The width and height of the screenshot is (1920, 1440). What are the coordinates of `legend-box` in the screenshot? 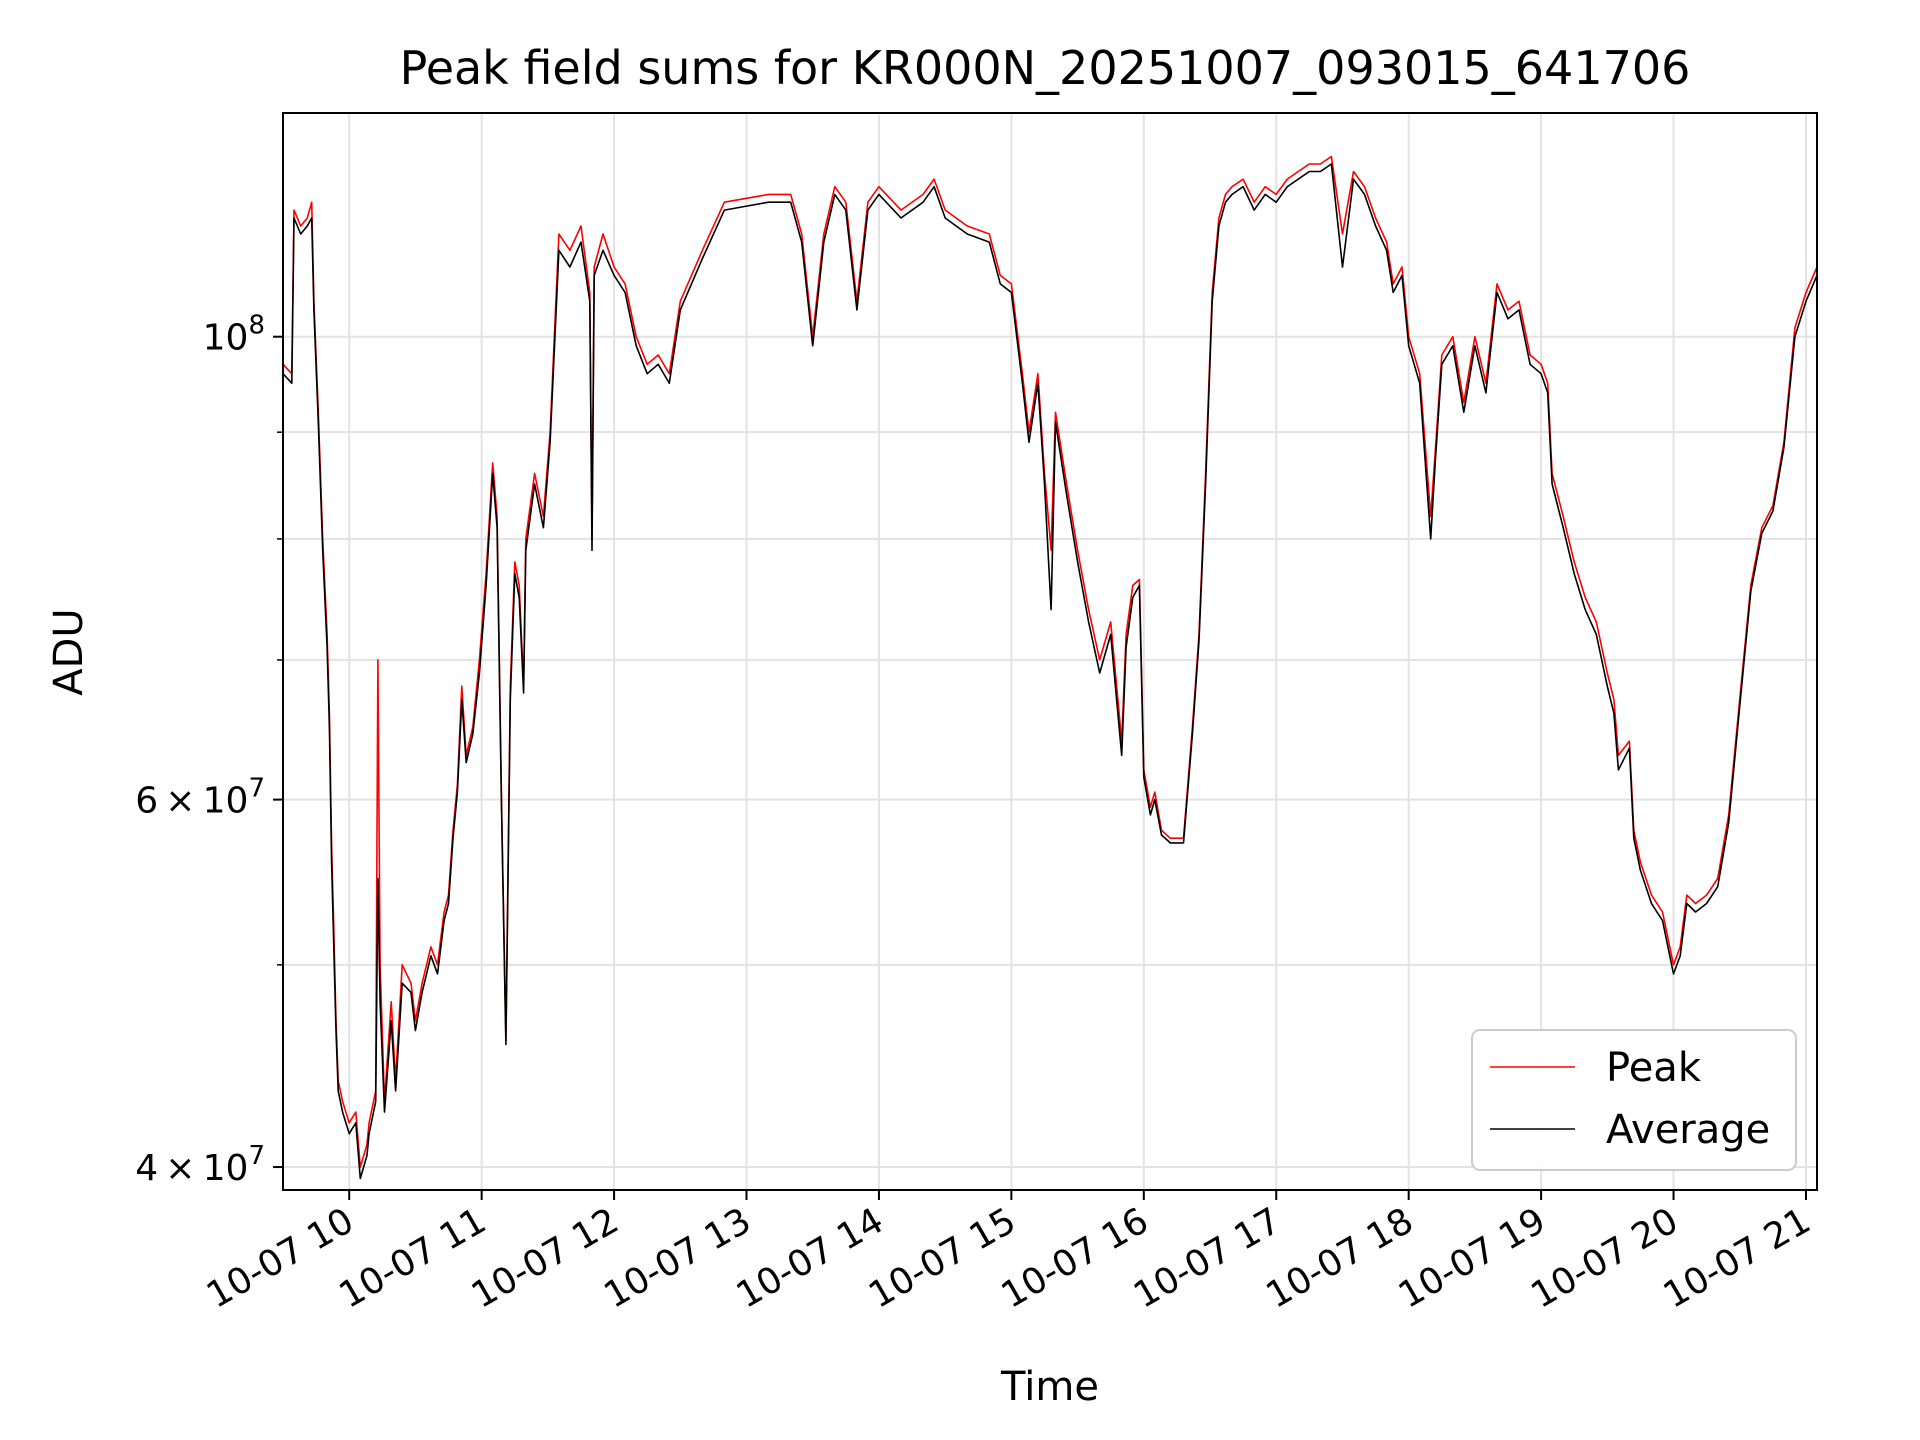 It's located at (1634, 1100).